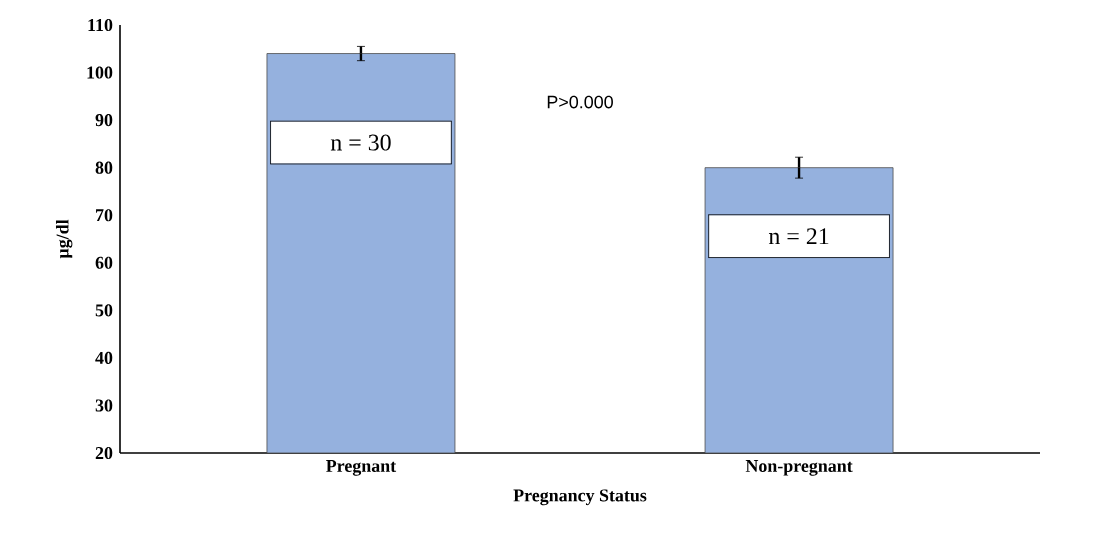  I want to click on x-tick-label: Non-pregnant, so click(799, 468).